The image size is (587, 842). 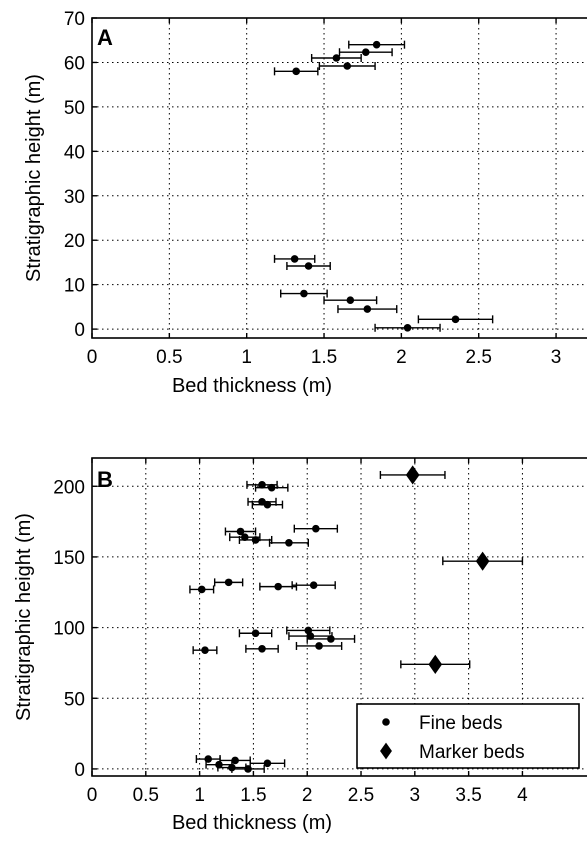 I want to click on panel-letter: B, so click(x=105, y=479).